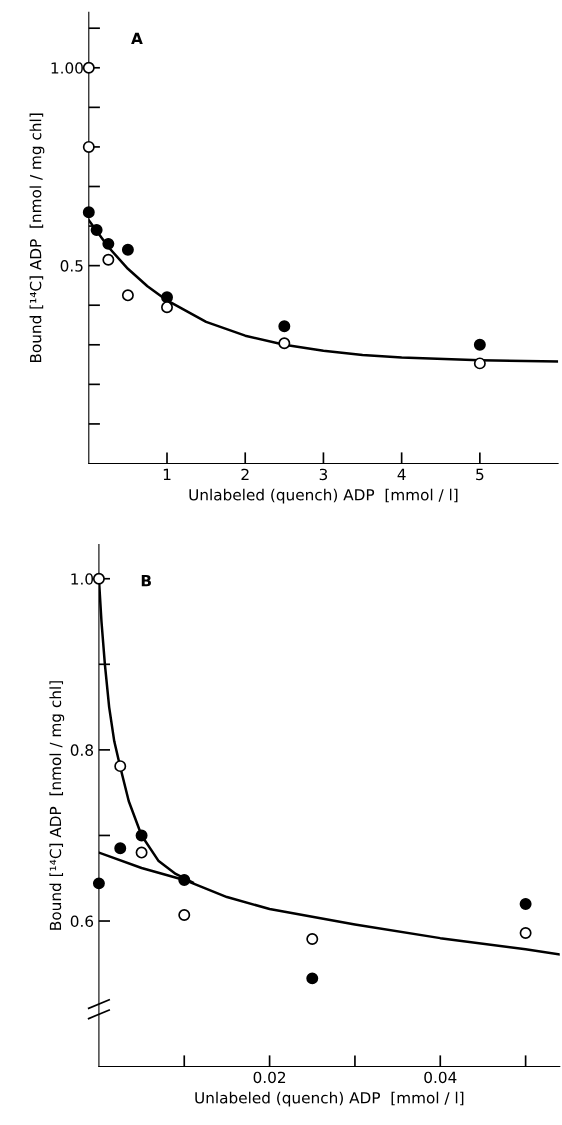  Describe the element at coordinates (245, 474) in the screenshot. I see `x-tick-label: 2` at that location.